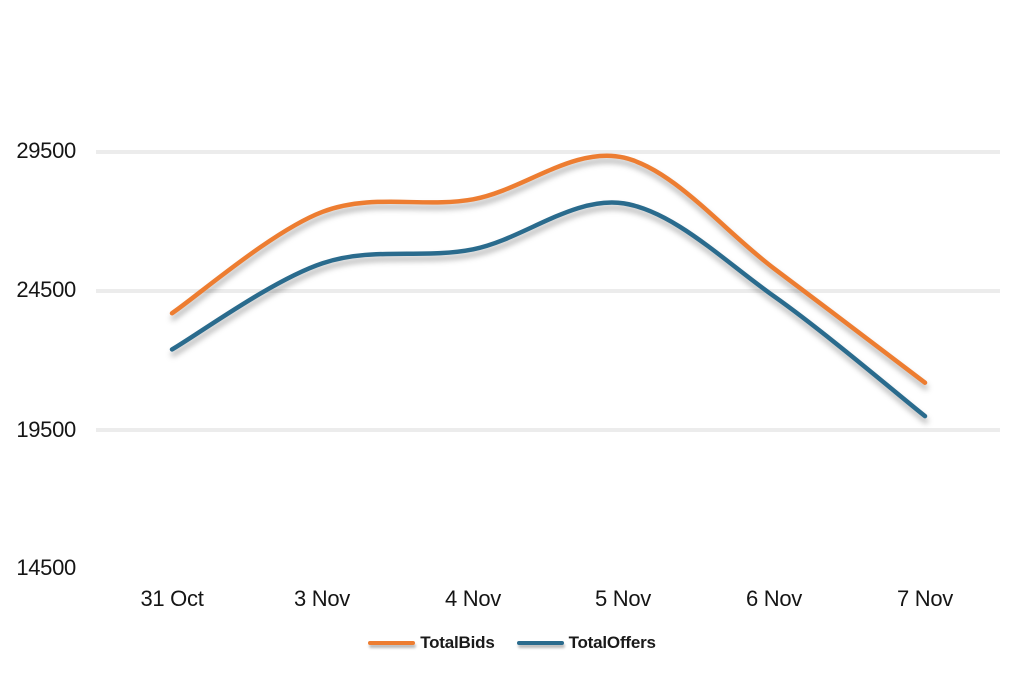  I want to click on legend-item-totaloffers: TotalOffers, so click(586, 643).